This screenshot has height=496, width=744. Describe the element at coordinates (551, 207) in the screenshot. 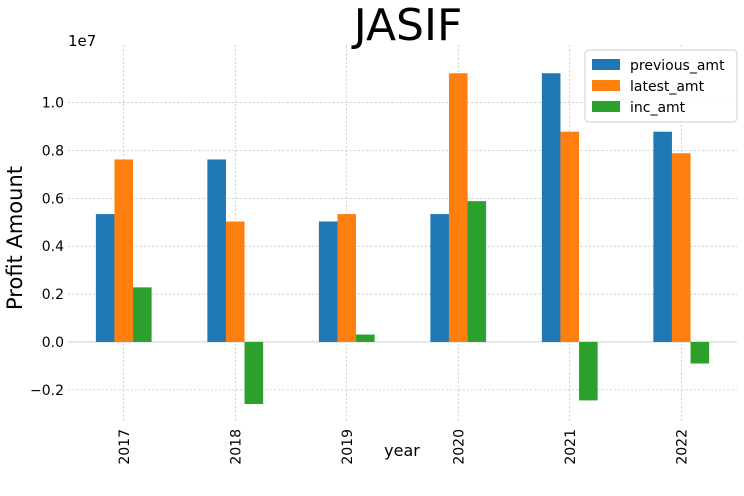

I see `bar-previous_amt-2021` at that location.